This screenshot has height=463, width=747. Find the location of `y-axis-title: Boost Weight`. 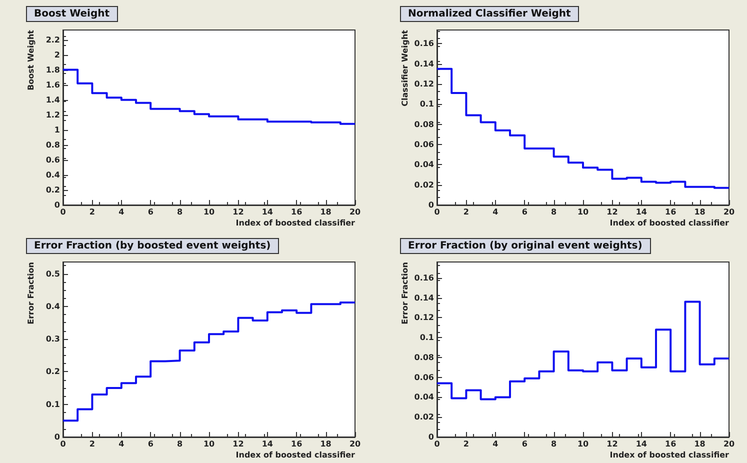

y-axis-title: Boost Weight is located at coordinates (31, 60).